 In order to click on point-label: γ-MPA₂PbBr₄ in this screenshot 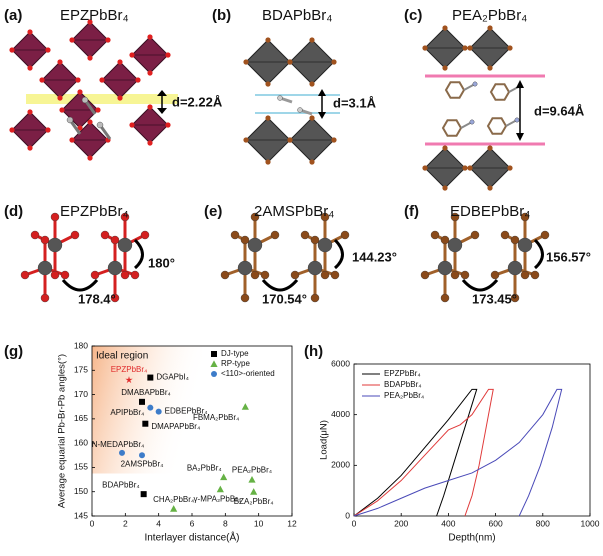, I will do `click(218, 498)`.